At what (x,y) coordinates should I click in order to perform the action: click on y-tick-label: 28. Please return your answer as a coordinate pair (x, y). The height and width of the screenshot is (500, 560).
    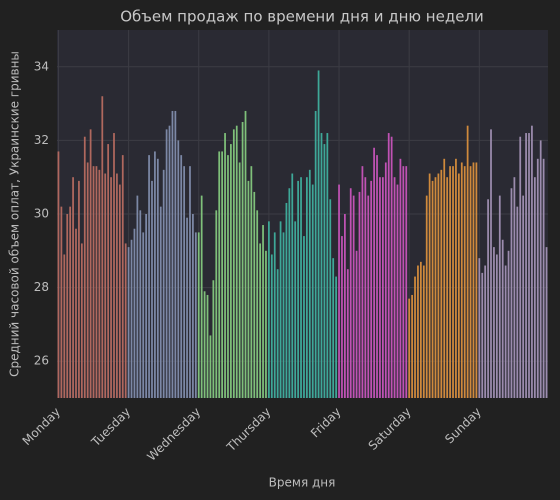
    Looking at the image, I should click on (41, 287).